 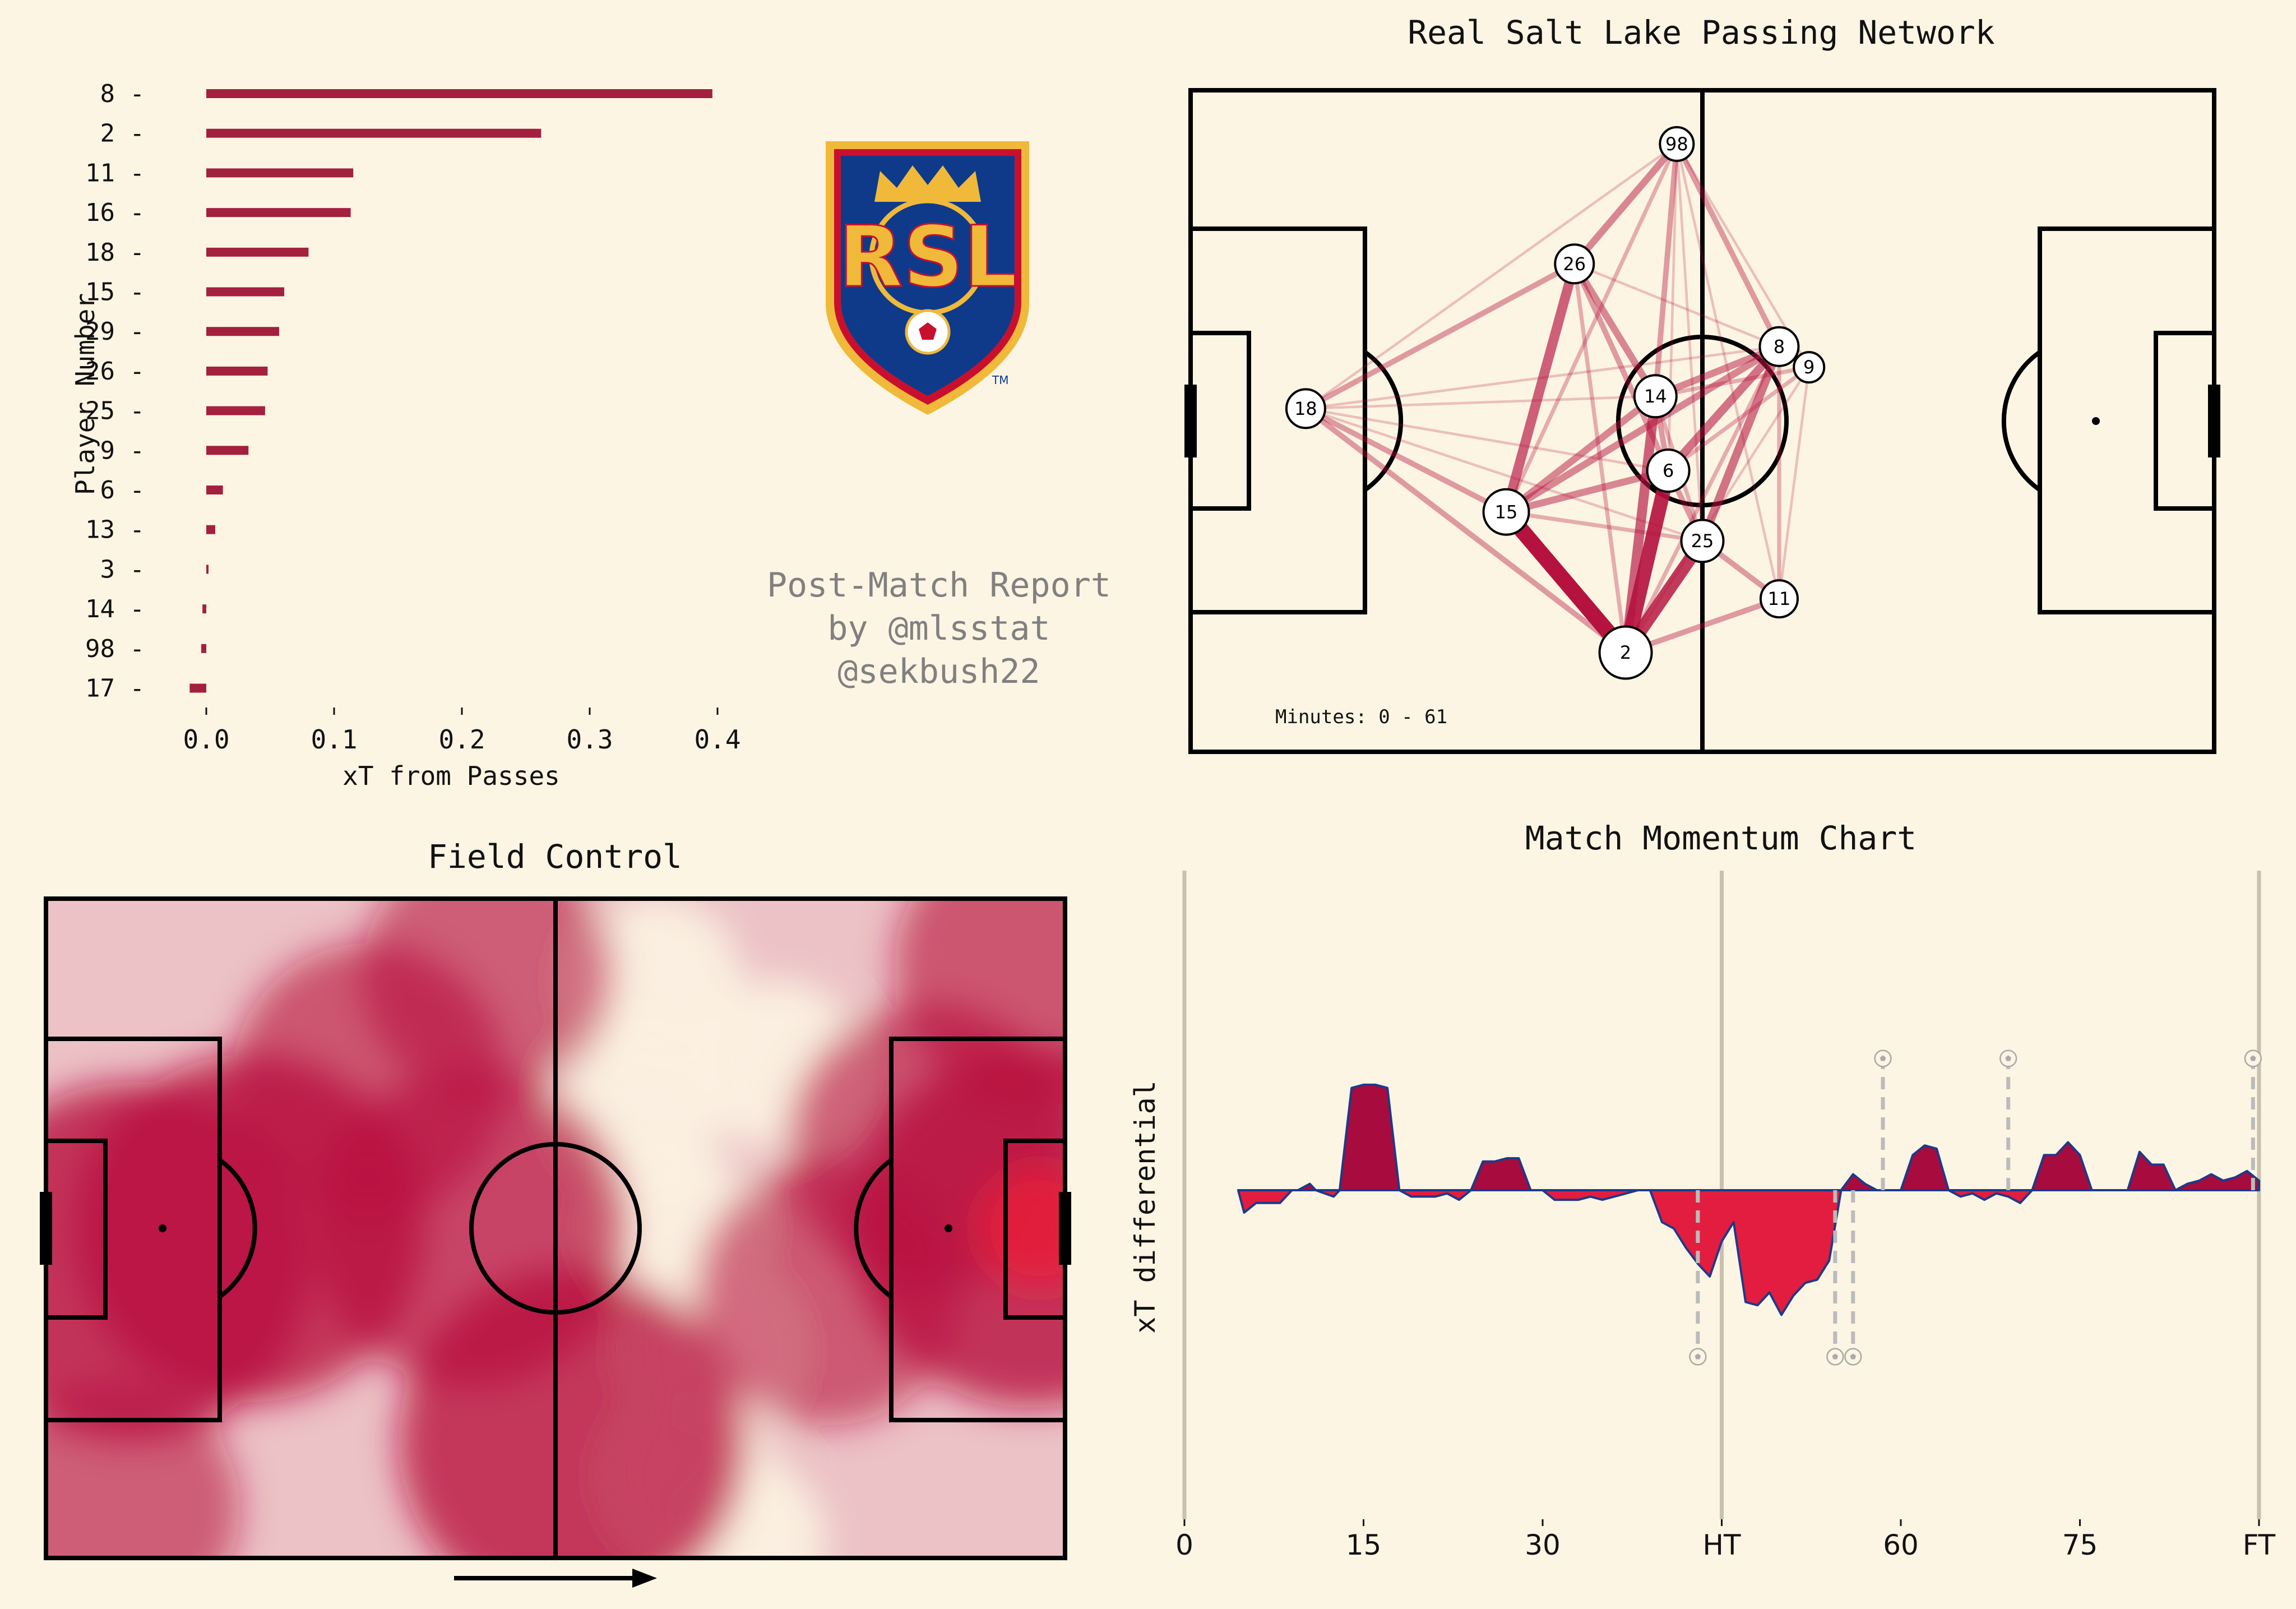 What do you see at coordinates (1184, 1545) in the screenshot?
I see `momentum-x-tick-label: 0` at bounding box center [1184, 1545].